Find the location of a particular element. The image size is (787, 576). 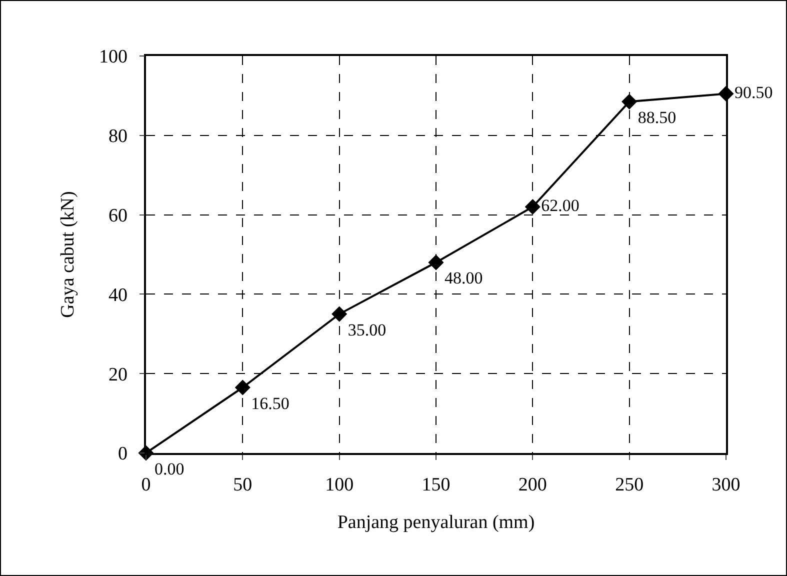

x-tick-label: 250 is located at coordinates (629, 485).